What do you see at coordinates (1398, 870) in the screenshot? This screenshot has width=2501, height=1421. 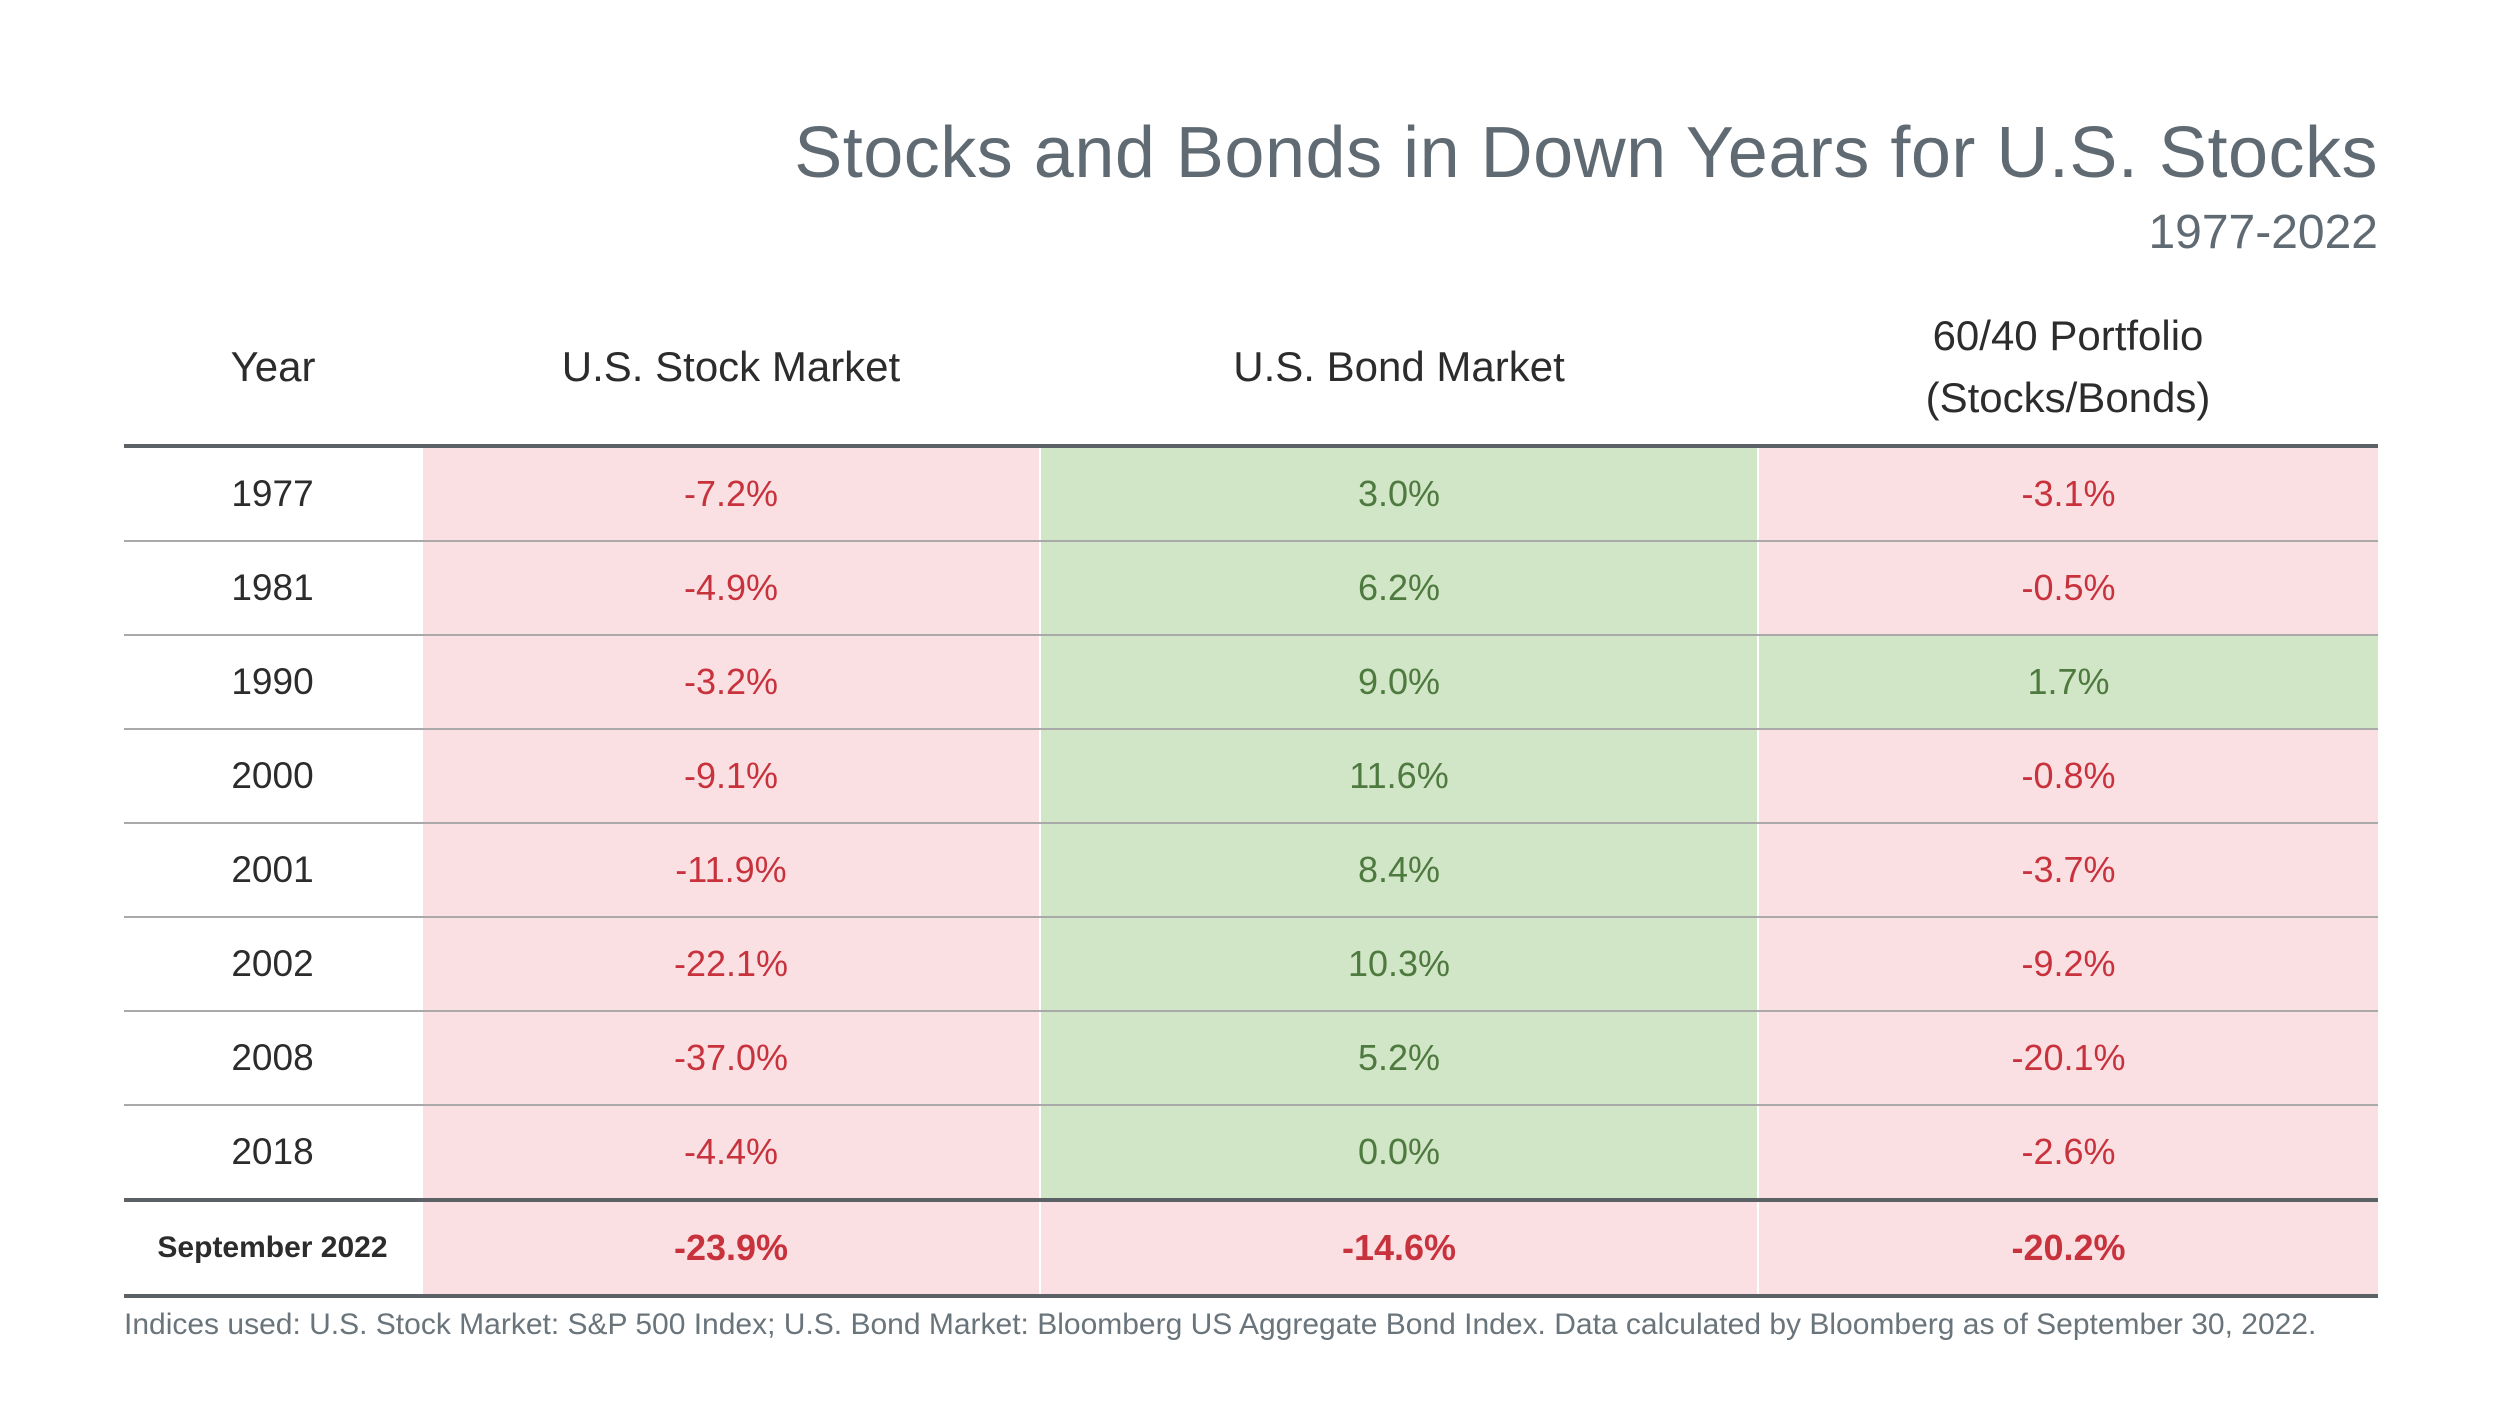 I see `bond-return-cell: 8.4%` at bounding box center [1398, 870].